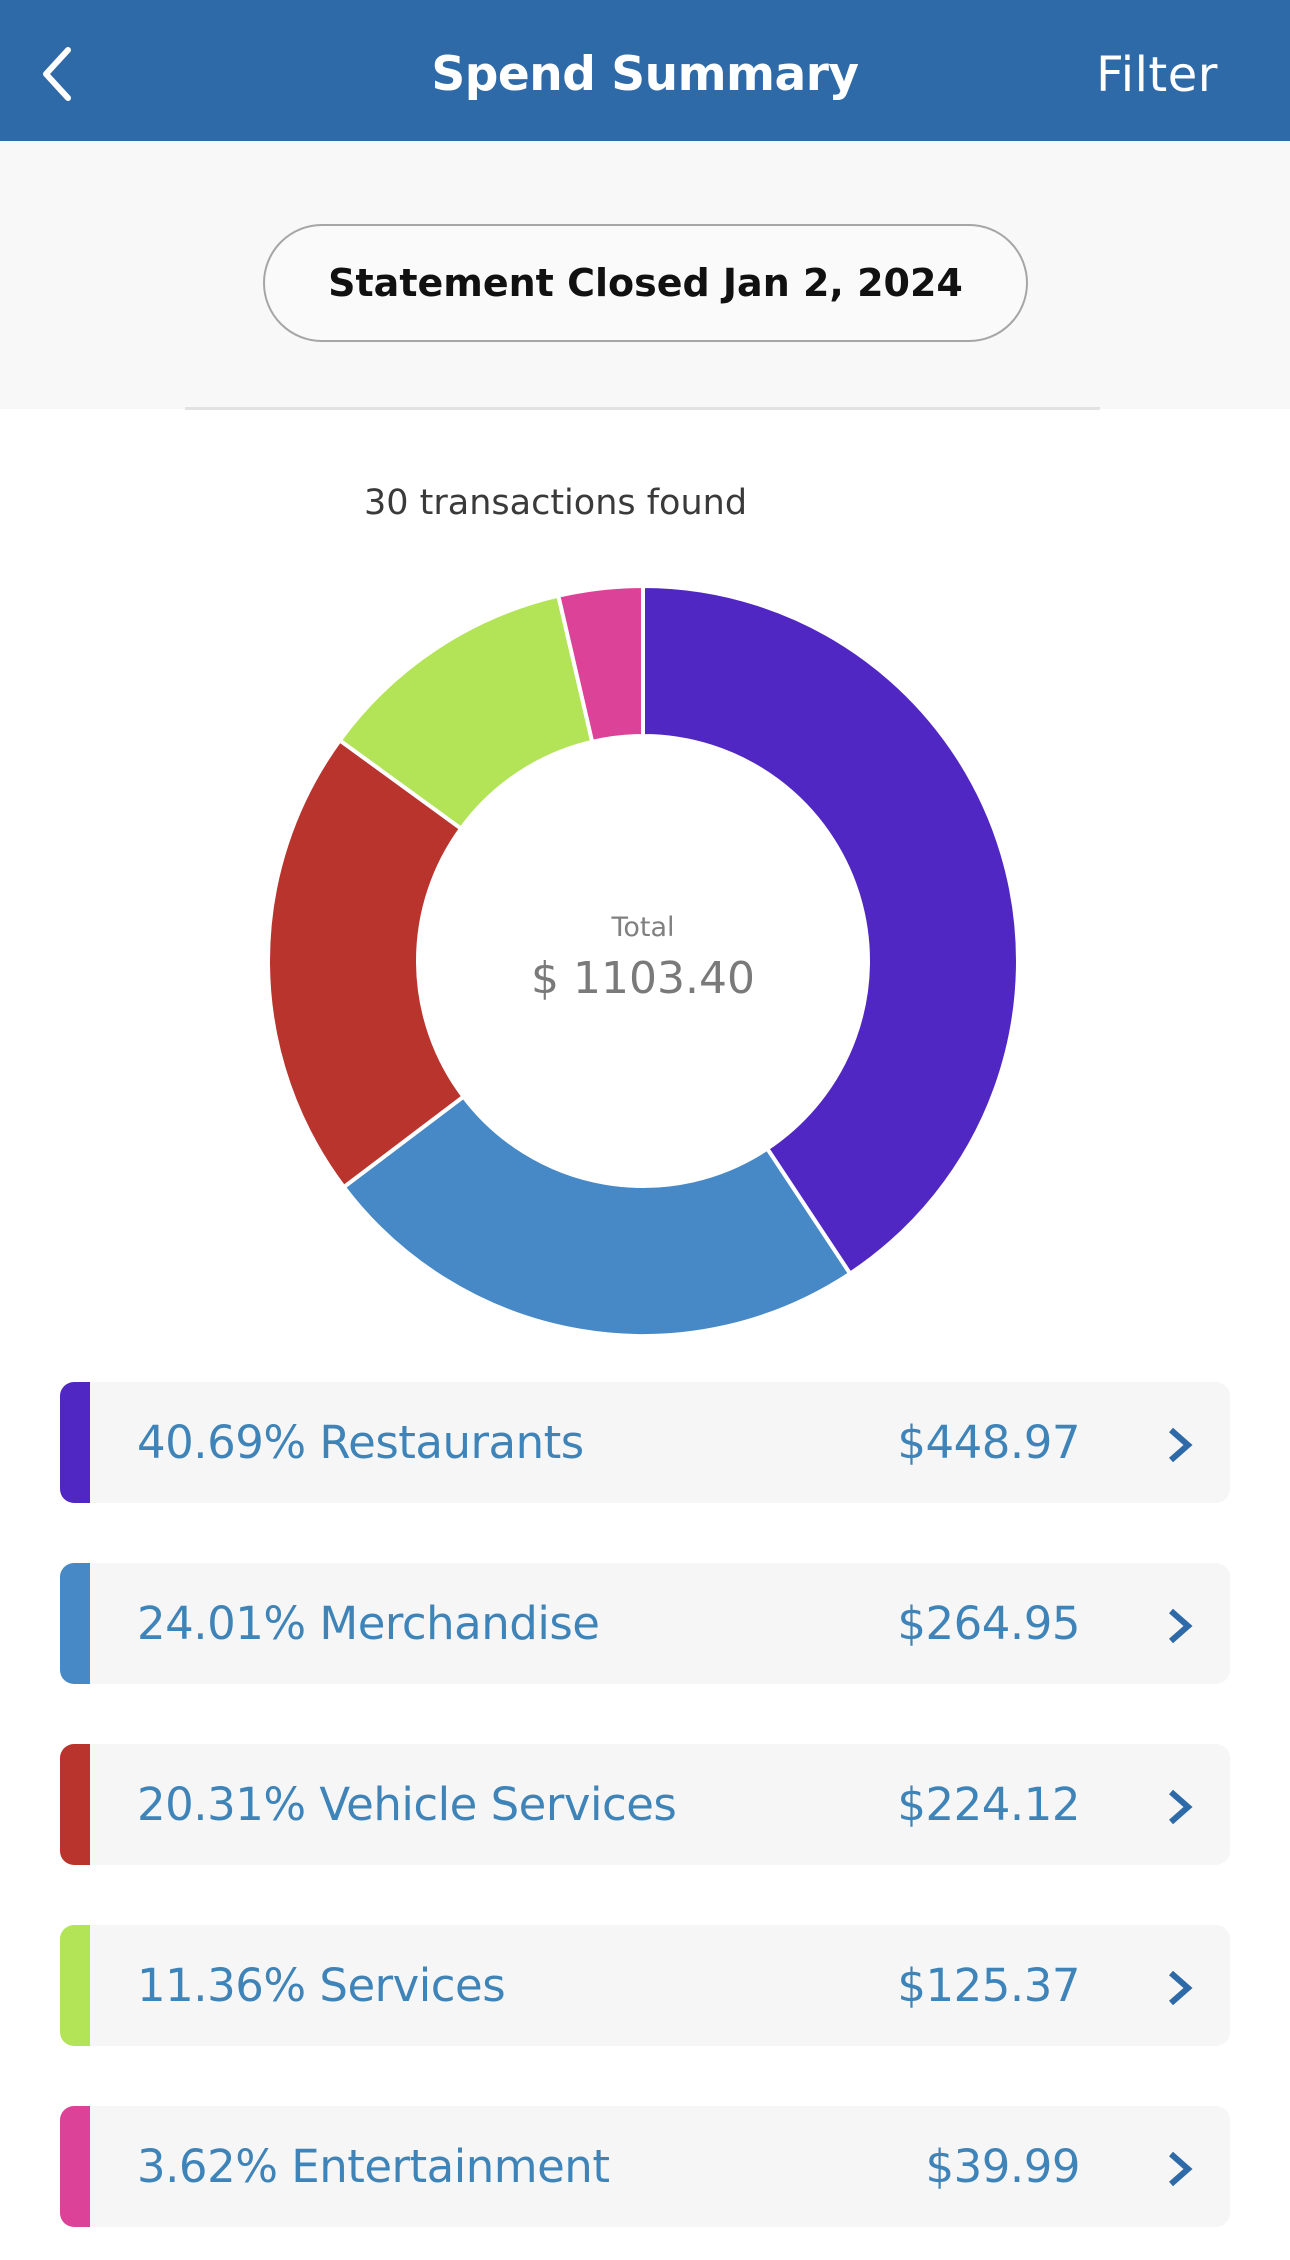 The height and width of the screenshot is (2260, 1290). What do you see at coordinates (556, 503) in the screenshot?
I see `transactions-count: 30 transactions found` at bounding box center [556, 503].